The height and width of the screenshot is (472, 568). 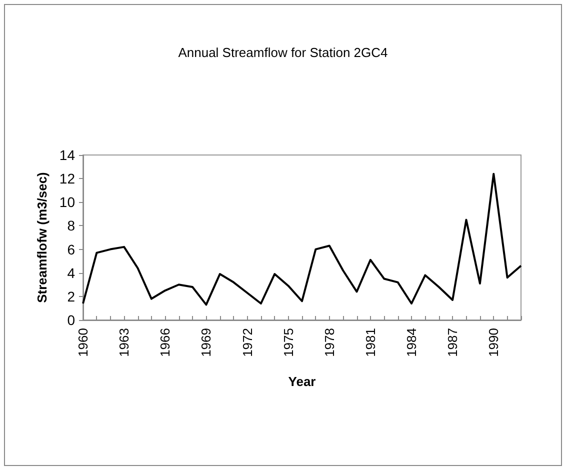 What do you see at coordinates (452, 342) in the screenshot?
I see `x-tick-label: 1987` at bounding box center [452, 342].